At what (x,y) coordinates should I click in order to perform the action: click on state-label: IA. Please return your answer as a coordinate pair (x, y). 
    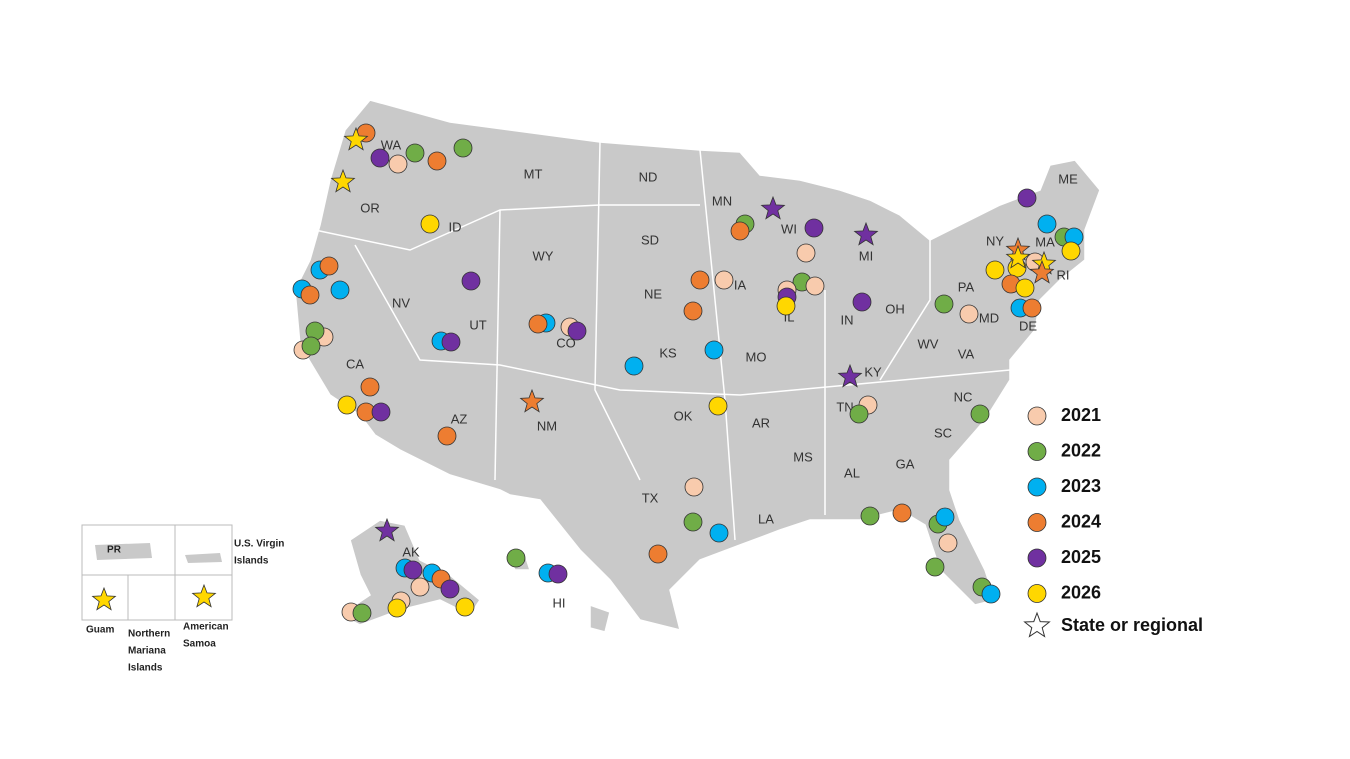
    Looking at the image, I should click on (740, 284).